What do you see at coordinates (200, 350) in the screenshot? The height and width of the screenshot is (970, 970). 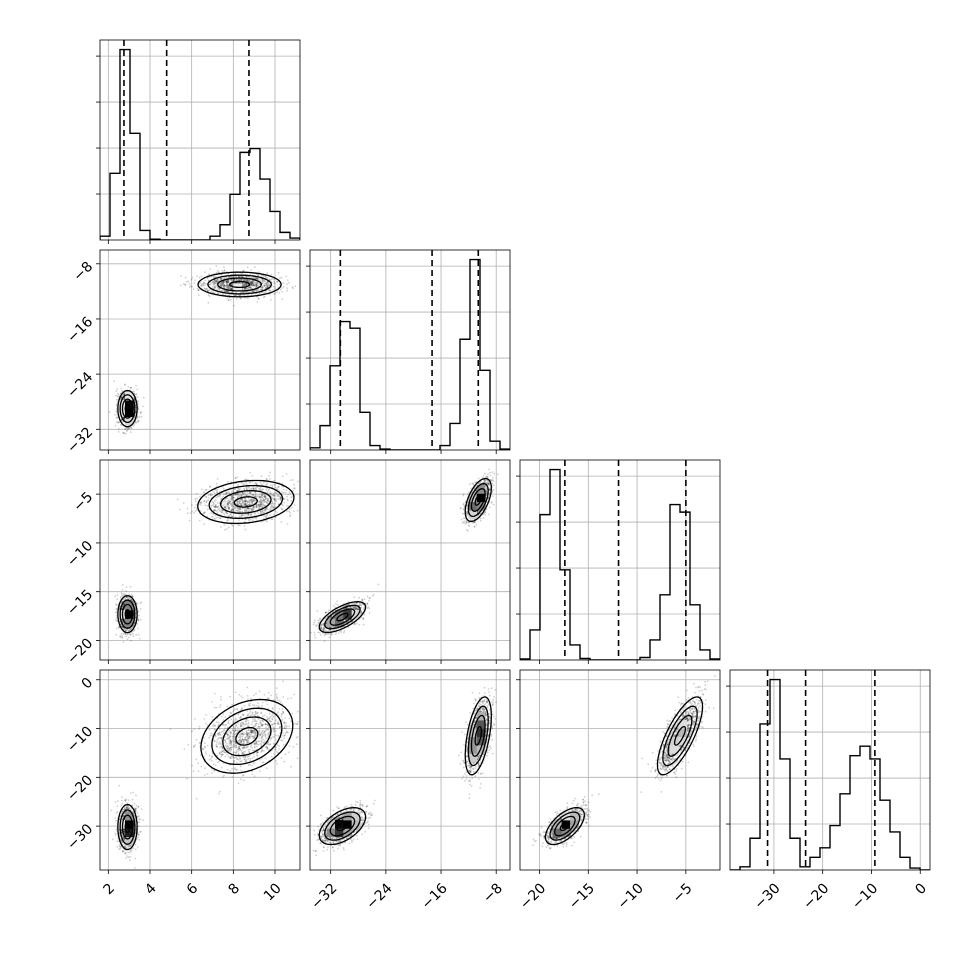 I see `scatter-panel-2-1-border` at bounding box center [200, 350].